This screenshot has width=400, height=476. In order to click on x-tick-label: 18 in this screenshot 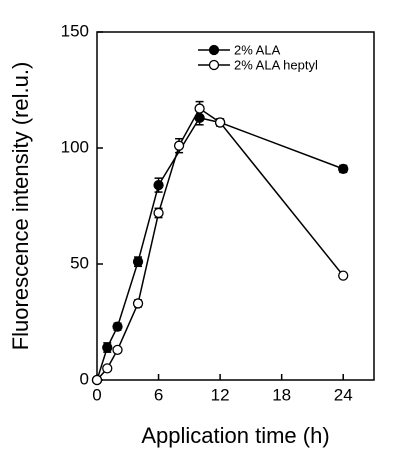, I will do `click(281, 394)`.